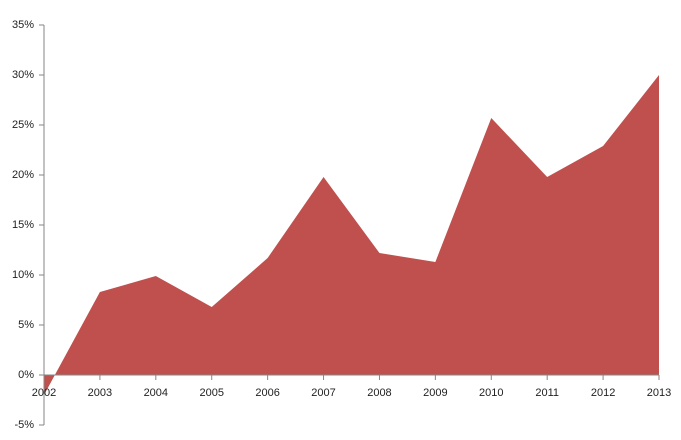 The height and width of the screenshot is (440, 681). I want to click on x-tick-label: 2012, so click(603, 393).